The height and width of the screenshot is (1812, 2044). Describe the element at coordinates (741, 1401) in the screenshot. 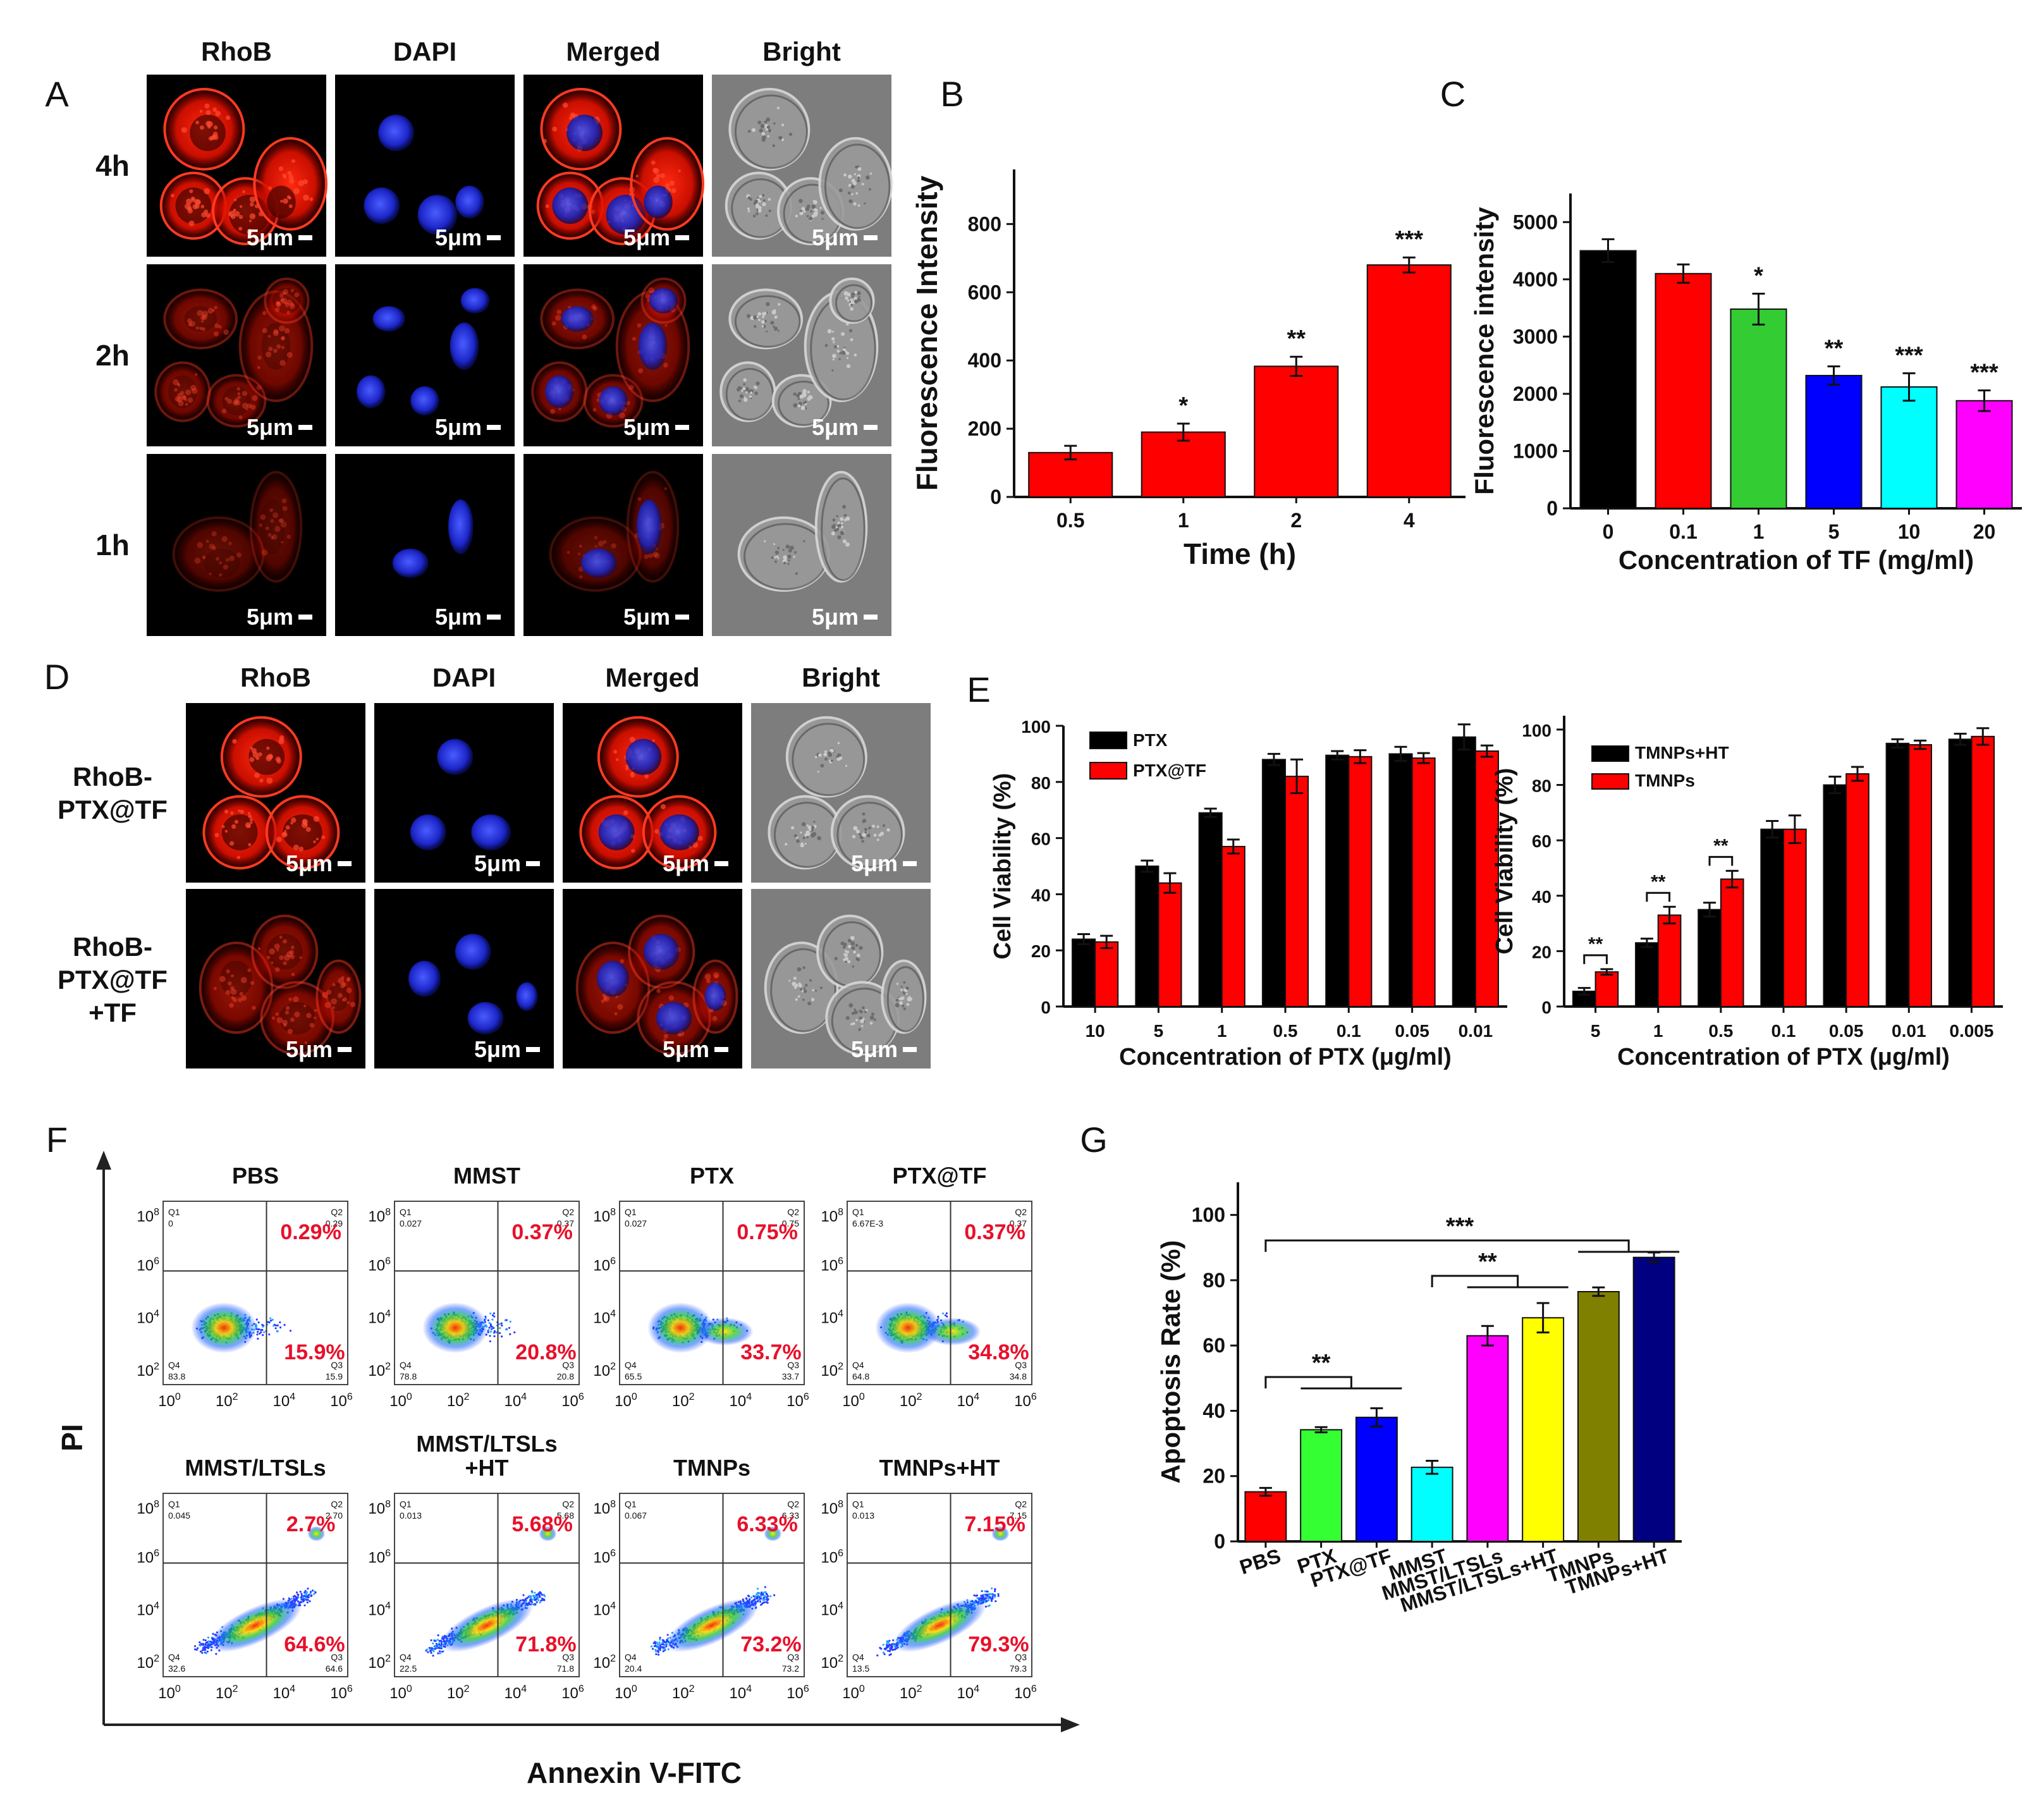

I see `x-tick-label: 10⁴` at that location.